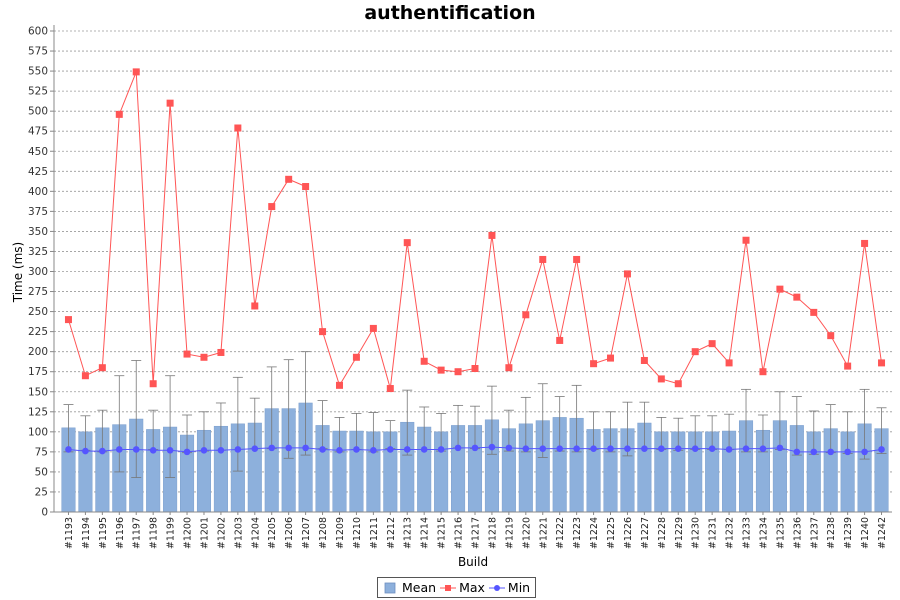  What do you see at coordinates (419, 587) in the screenshot?
I see `legend-label-mean: Mean` at bounding box center [419, 587].